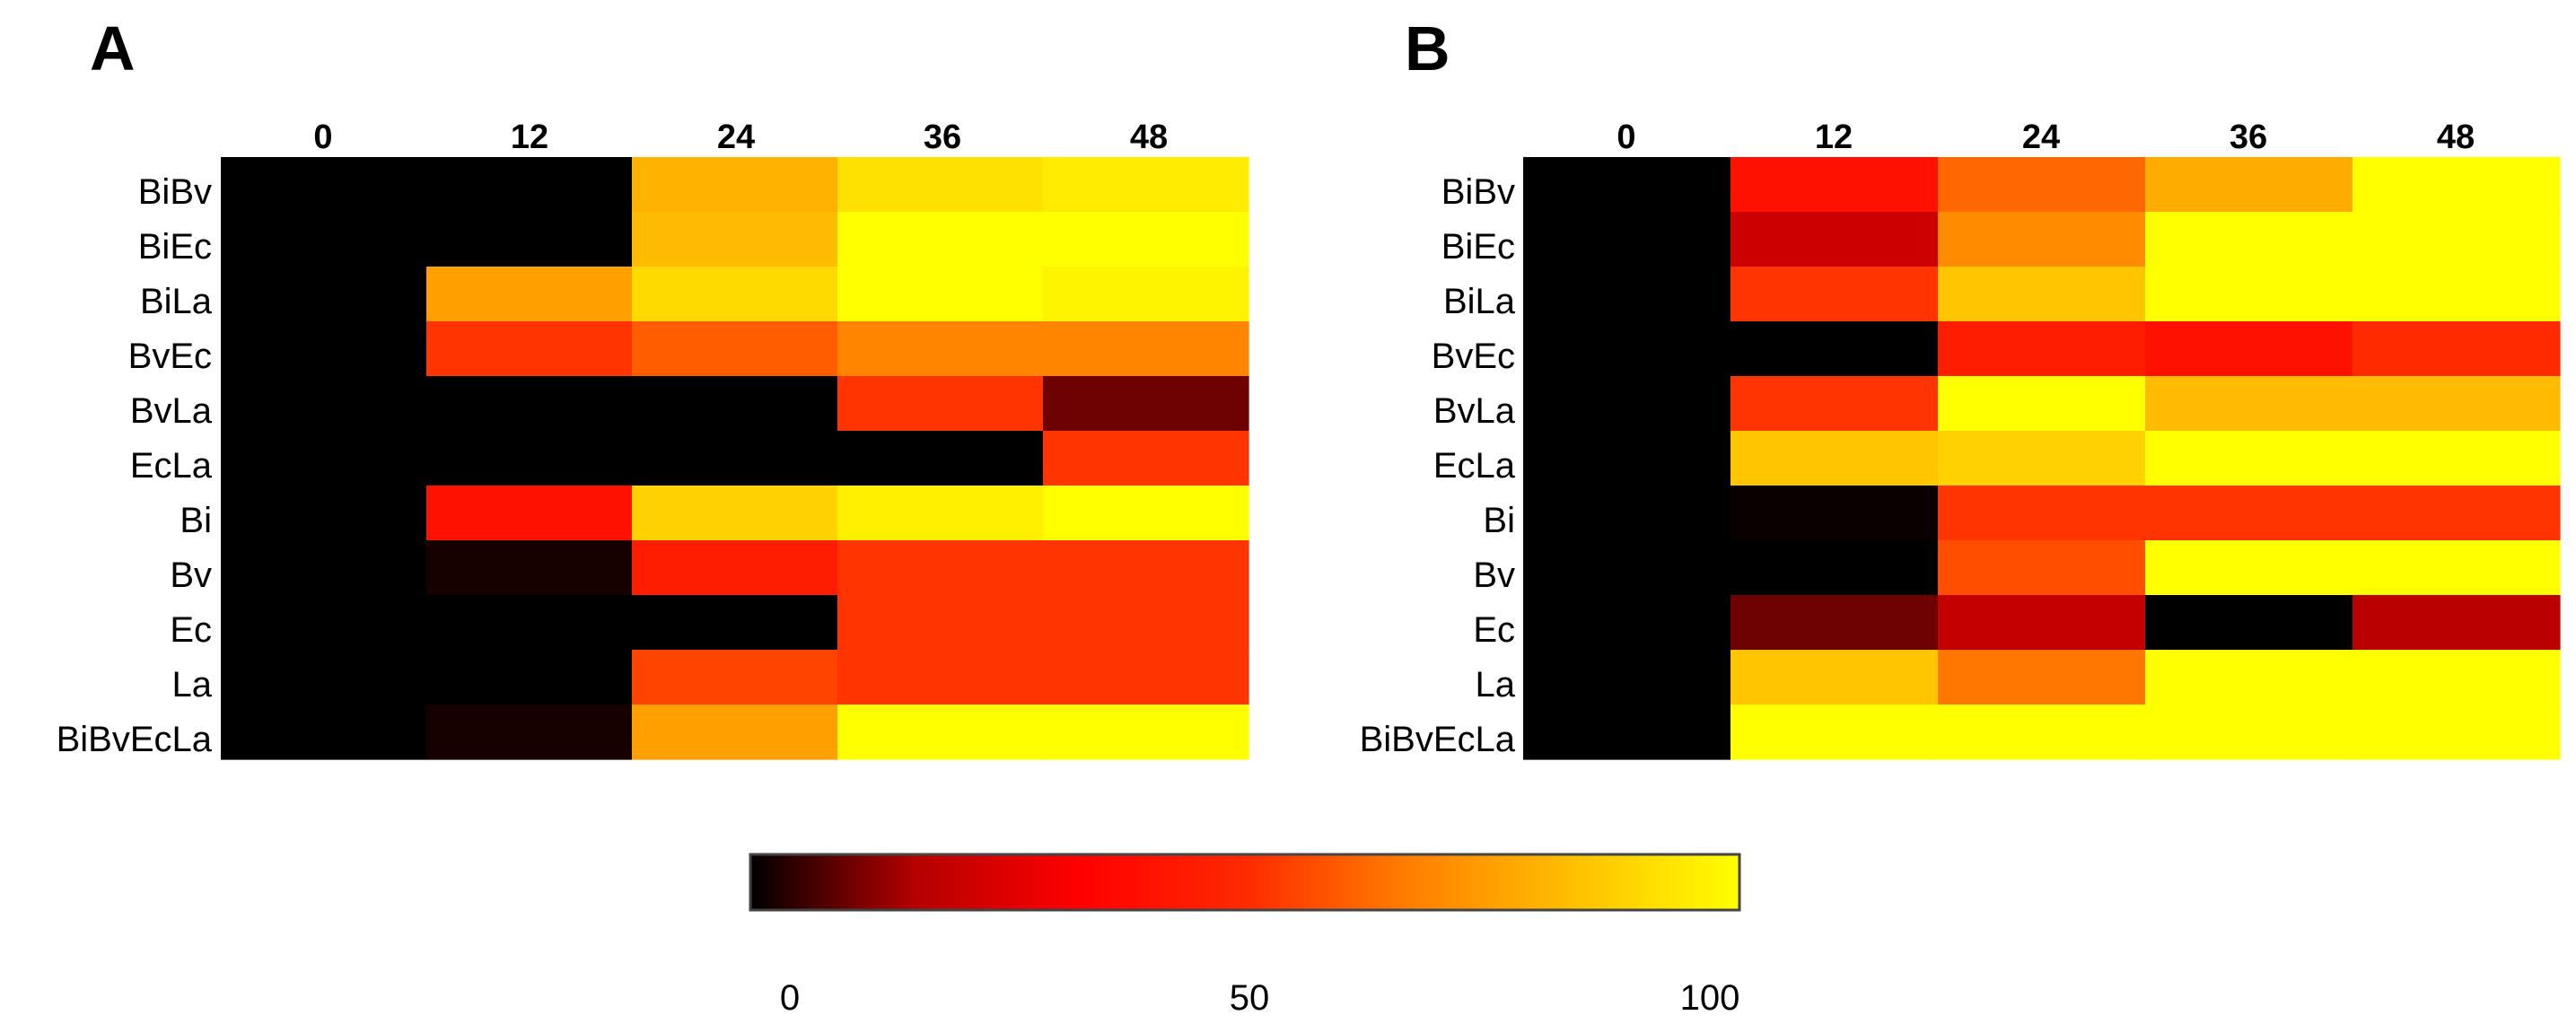 Image resolution: width=2576 pixels, height=1033 pixels. What do you see at coordinates (1496, 685) in the screenshot?
I see `row-label: La` at bounding box center [1496, 685].